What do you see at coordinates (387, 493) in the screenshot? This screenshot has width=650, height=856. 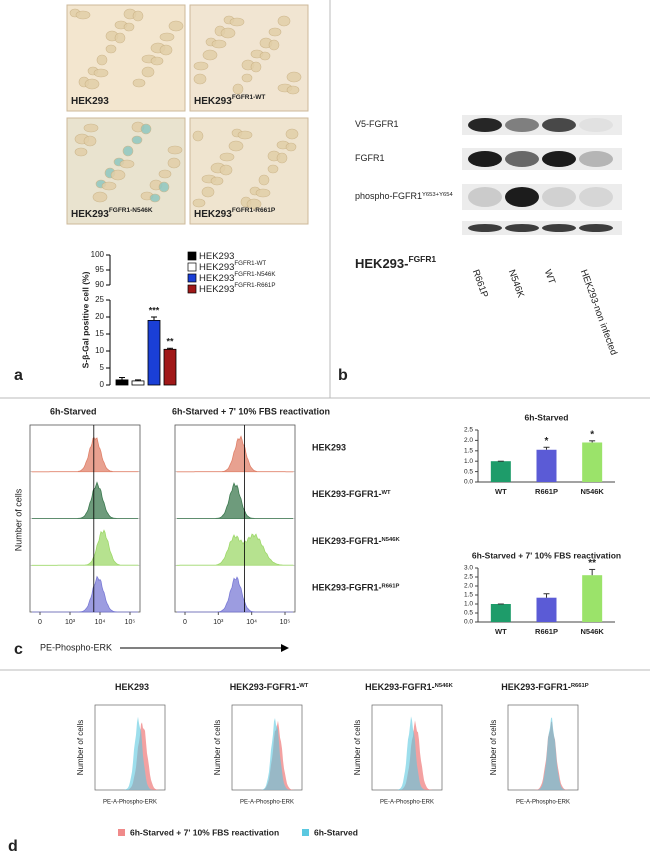 I see `label-superscript: WT` at bounding box center [387, 493].